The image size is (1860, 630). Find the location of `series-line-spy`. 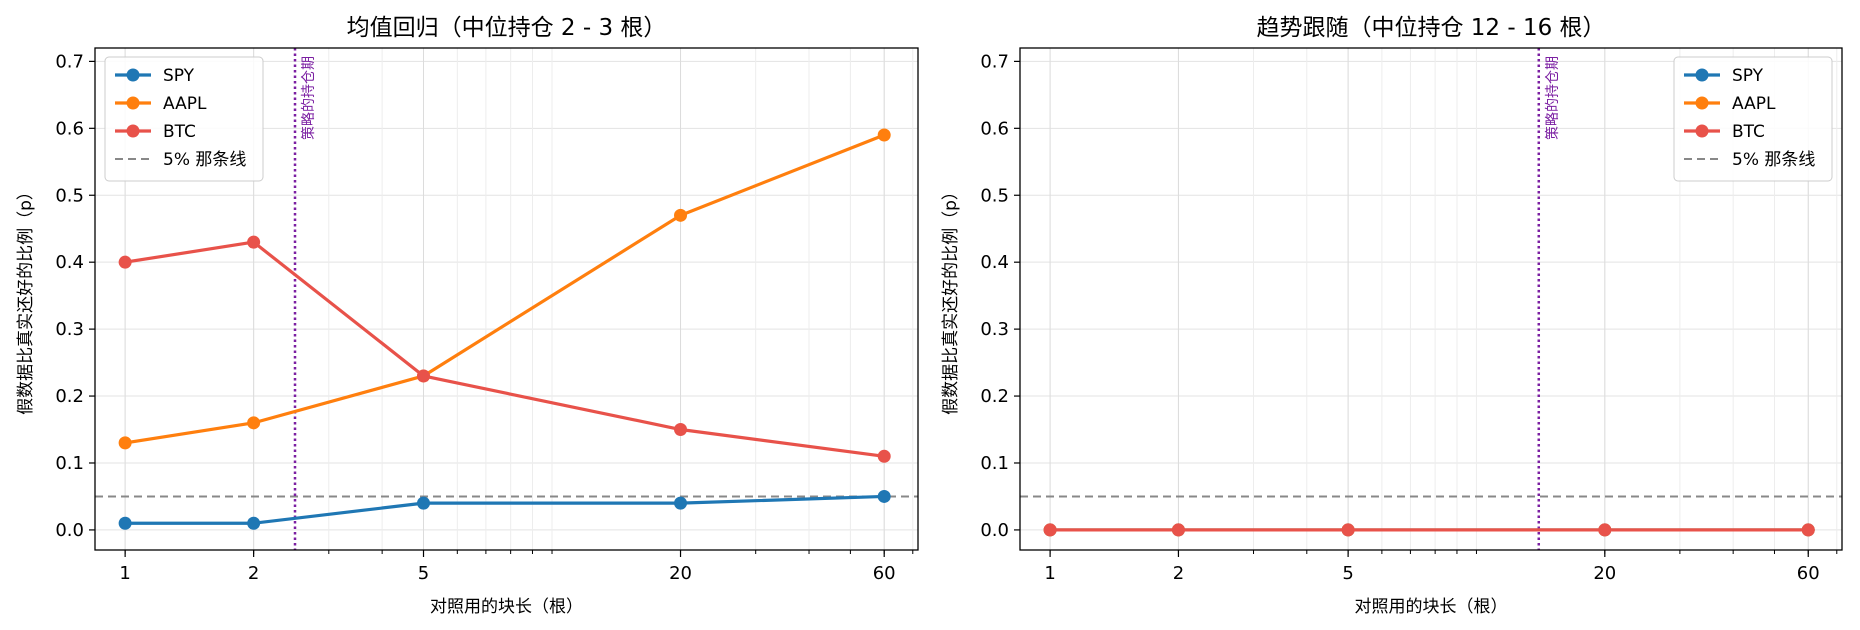

series-line-spy is located at coordinates (505, 509).